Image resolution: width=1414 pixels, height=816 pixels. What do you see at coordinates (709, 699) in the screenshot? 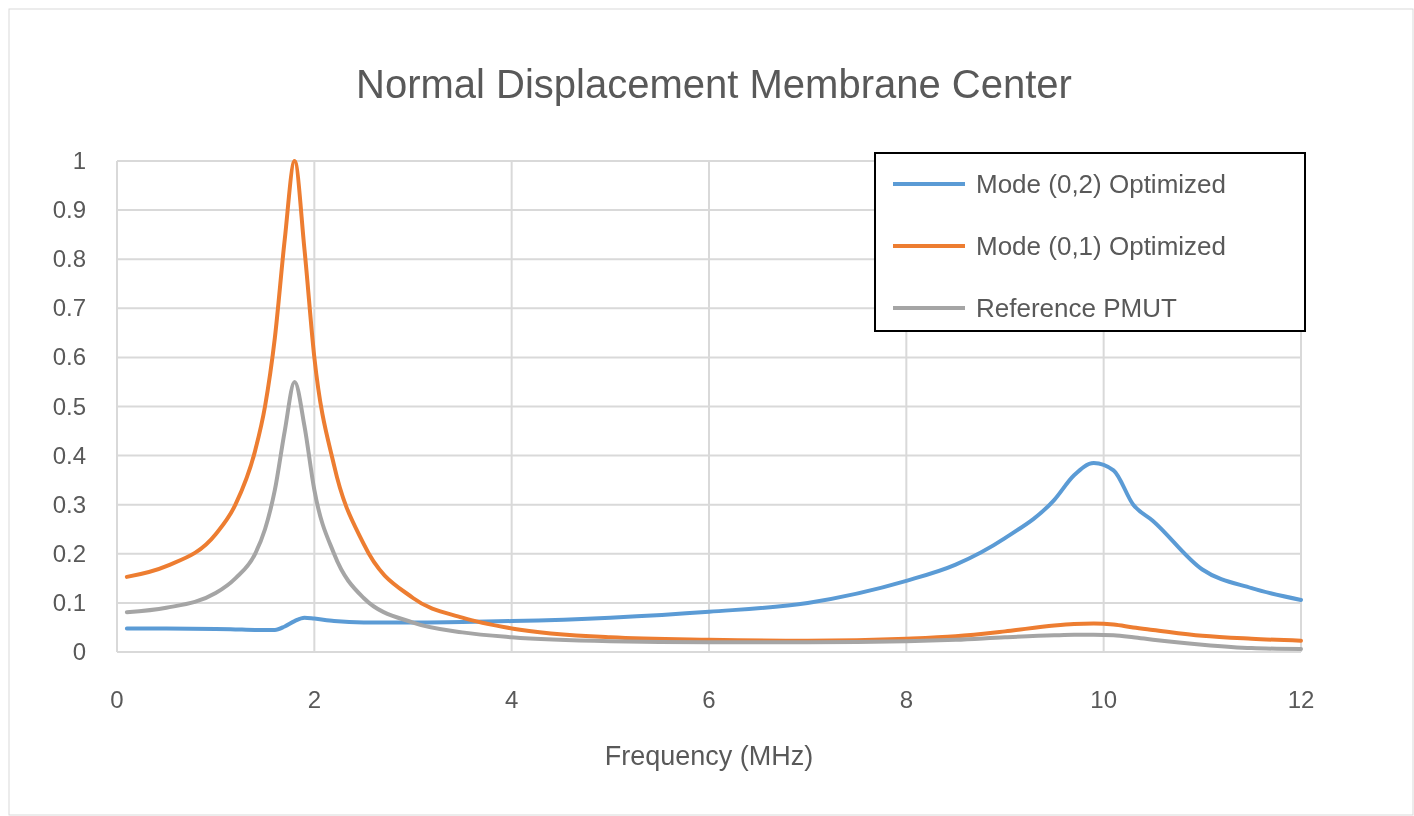
I see `x-tick-label: 6` at bounding box center [709, 699].